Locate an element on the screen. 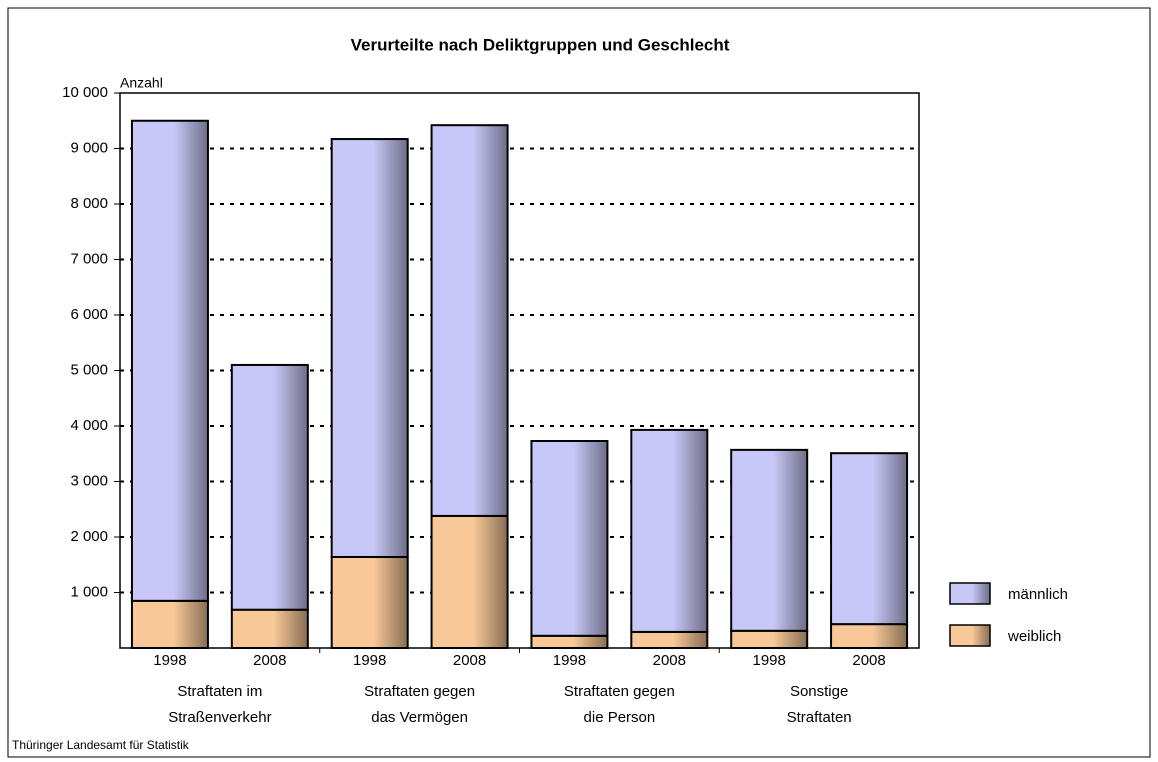  y-axis-label: Anzahl is located at coordinates (141, 83).